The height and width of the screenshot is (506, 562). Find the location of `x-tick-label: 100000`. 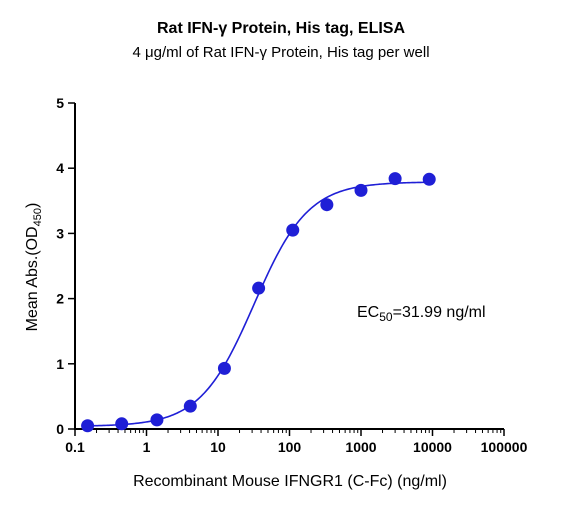

x-tick-label: 100000 is located at coordinates (504, 447).